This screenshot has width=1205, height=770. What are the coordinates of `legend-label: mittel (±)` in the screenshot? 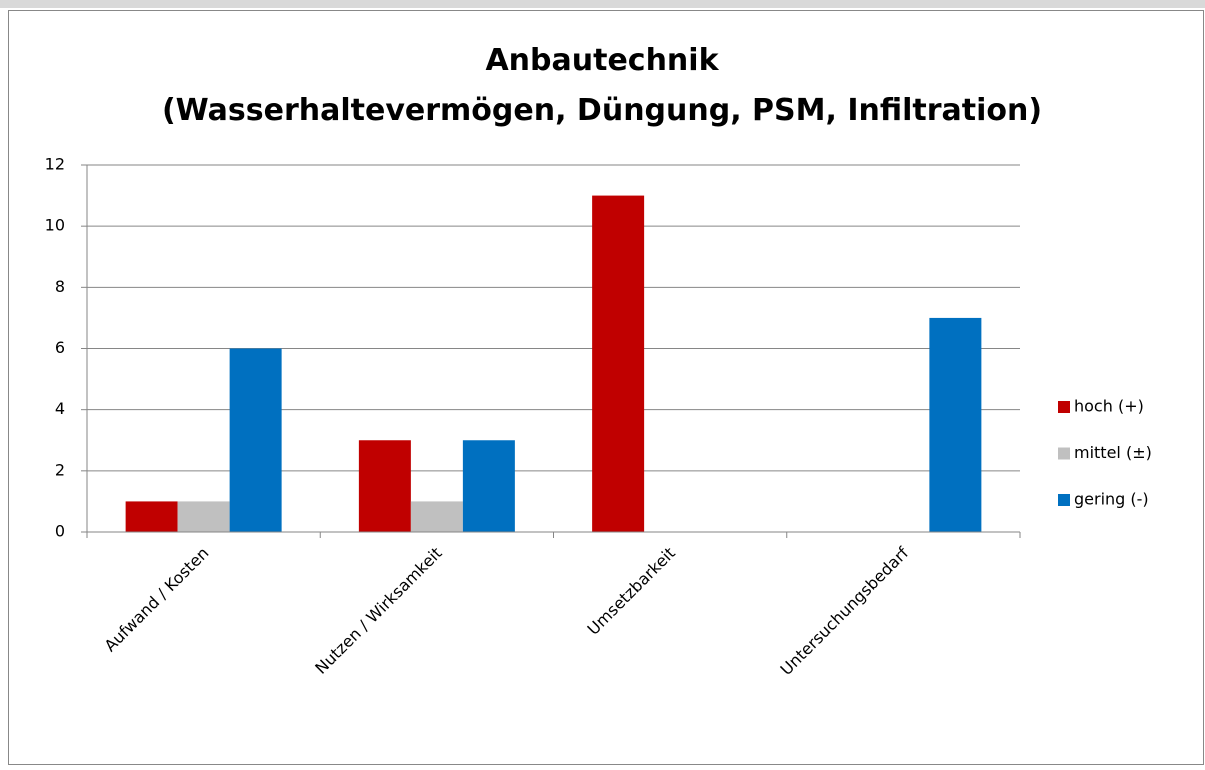 It's located at (1113, 452).